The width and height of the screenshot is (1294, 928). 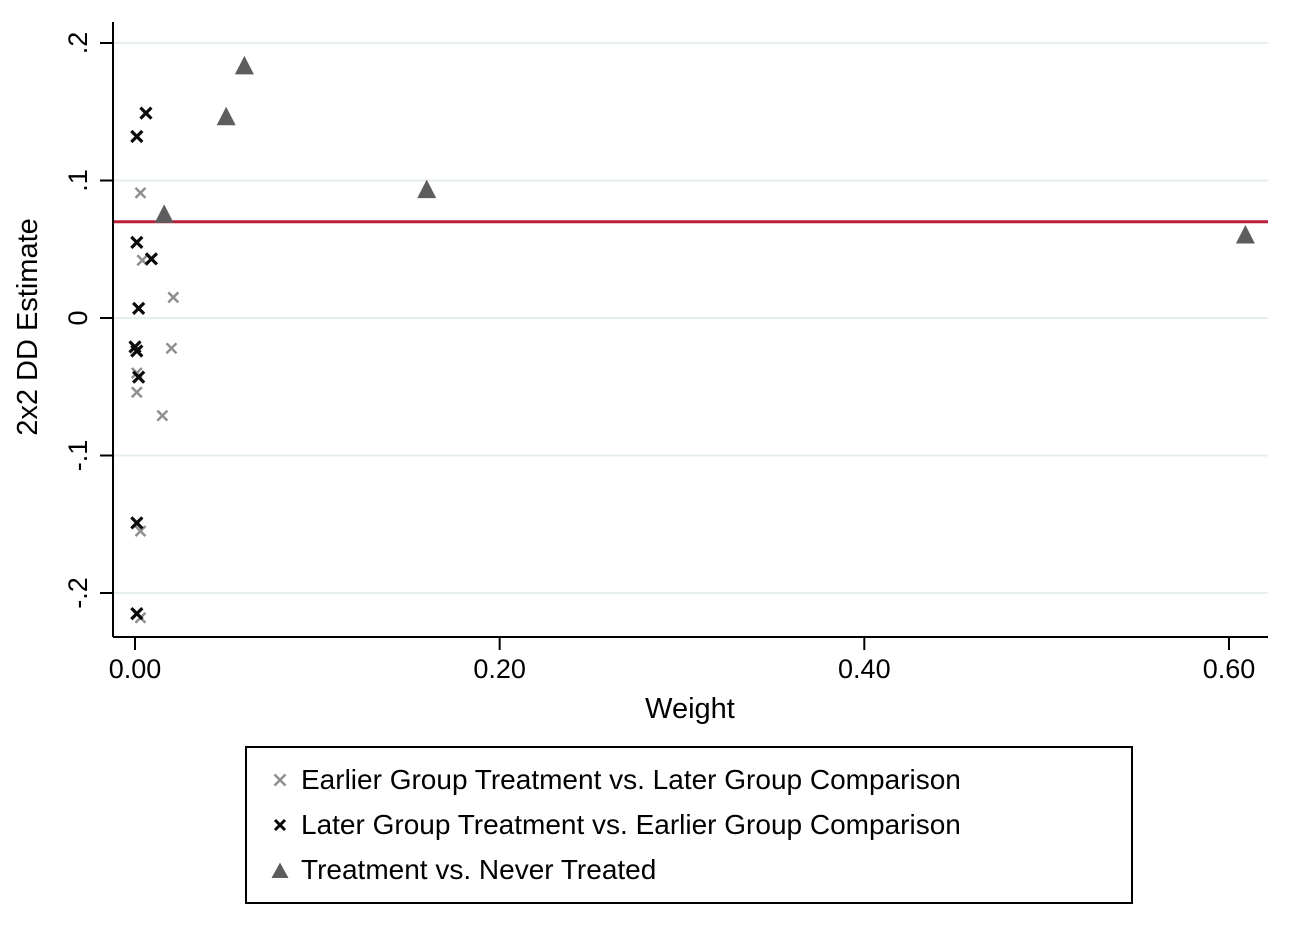 What do you see at coordinates (135, 669) in the screenshot?
I see `x-tick-label: 0.00` at bounding box center [135, 669].